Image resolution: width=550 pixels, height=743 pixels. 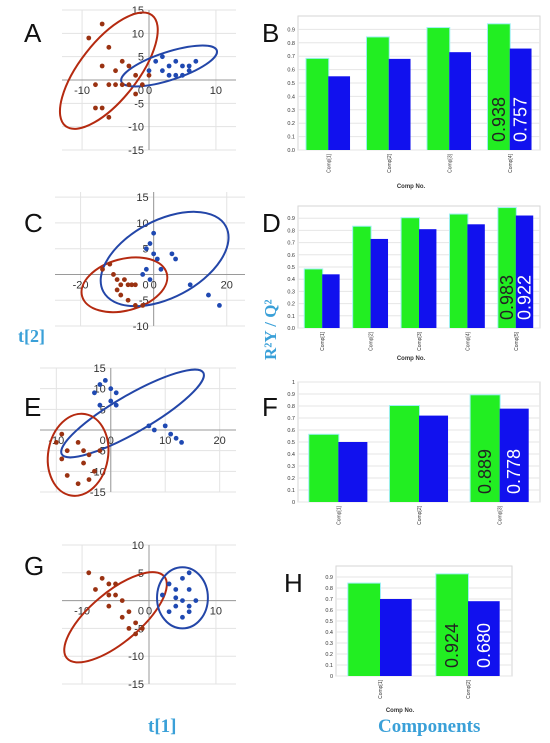 What do you see at coordinates (82, 612) in the screenshot?
I see `x-tick-label: -10` at bounding box center [82, 612].